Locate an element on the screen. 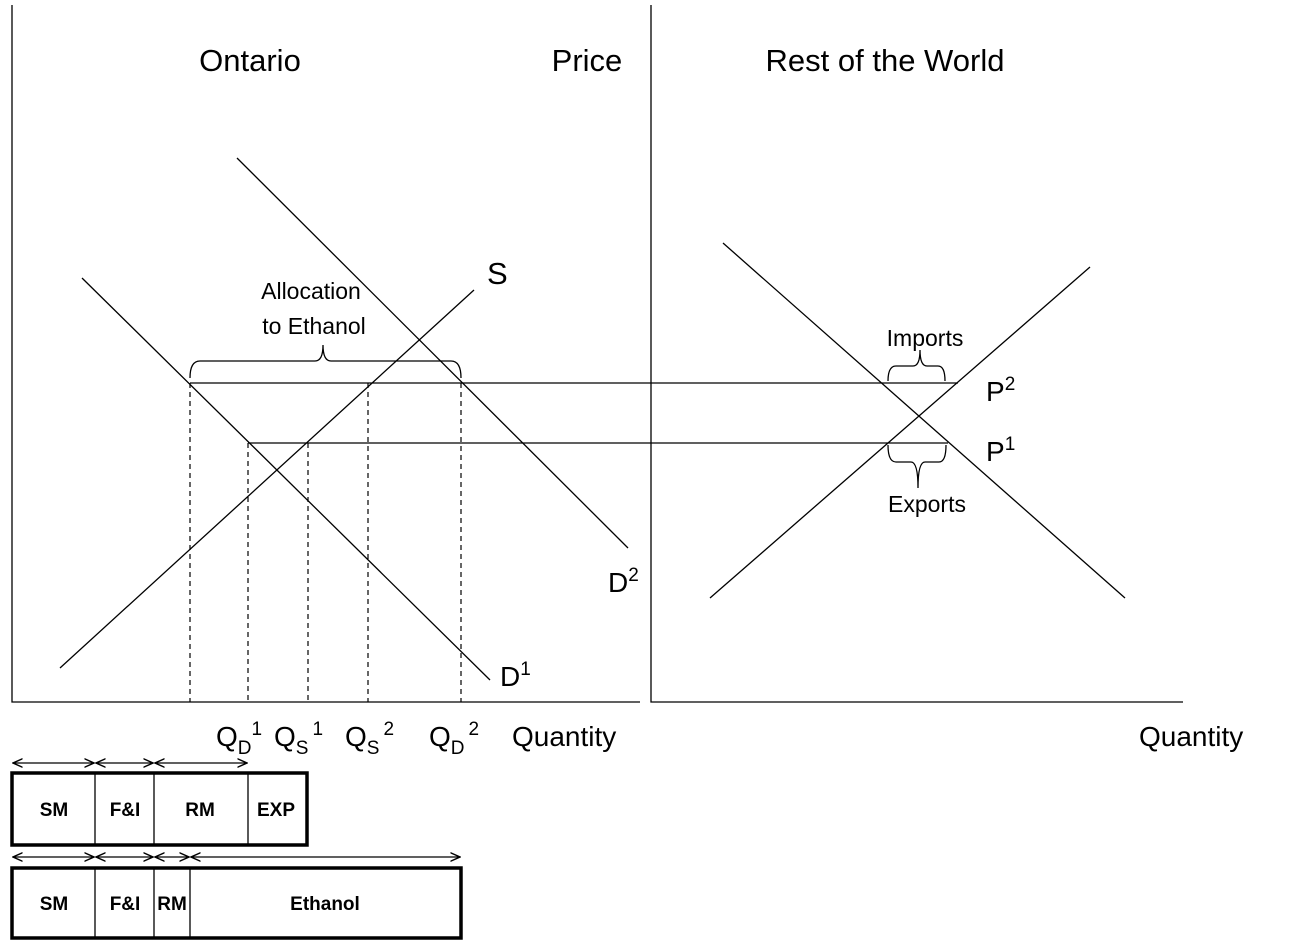 The width and height of the screenshot is (1289, 940). right-title: Rest of the World is located at coordinates (885, 60).